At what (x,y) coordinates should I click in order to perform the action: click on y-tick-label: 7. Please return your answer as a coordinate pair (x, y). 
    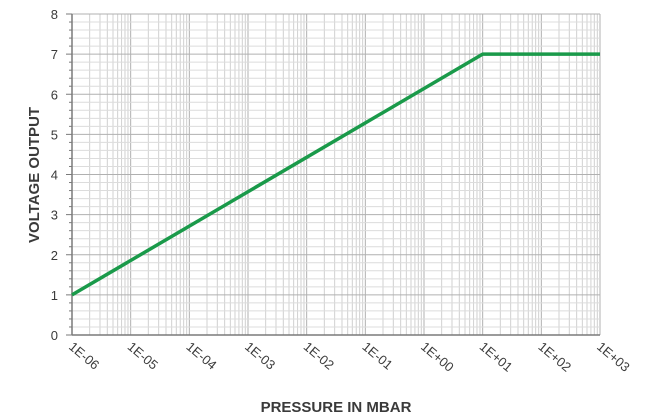
    Looking at the image, I should click on (54, 54).